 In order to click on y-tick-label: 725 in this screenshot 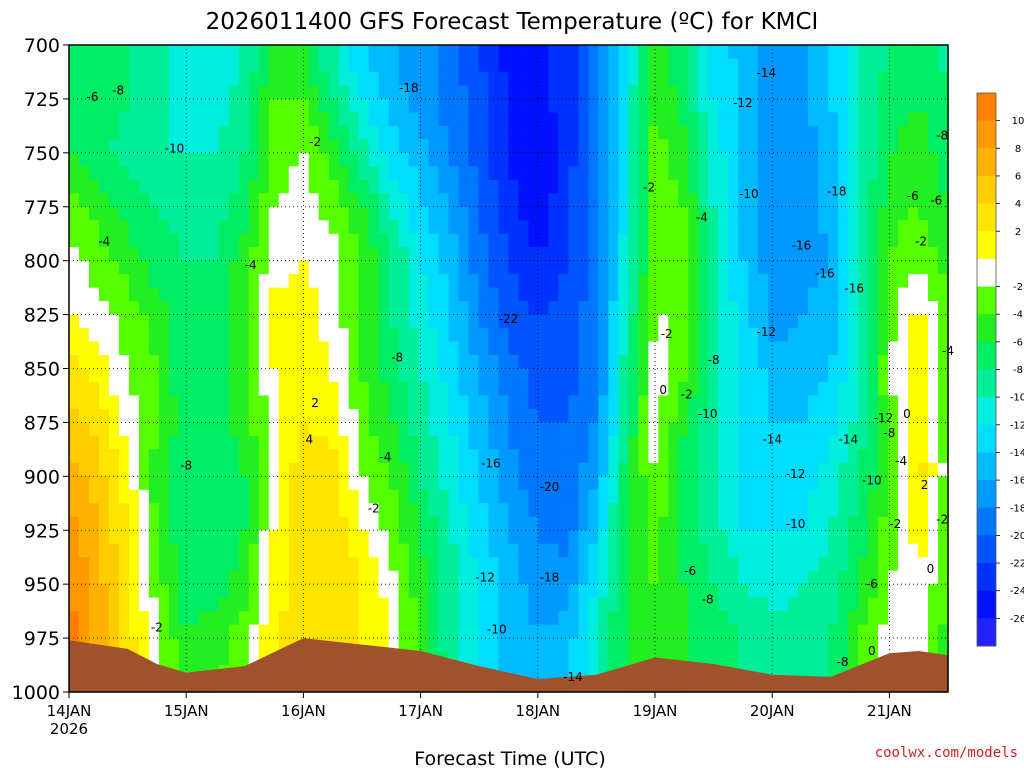, I will do `click(42, 100)`.